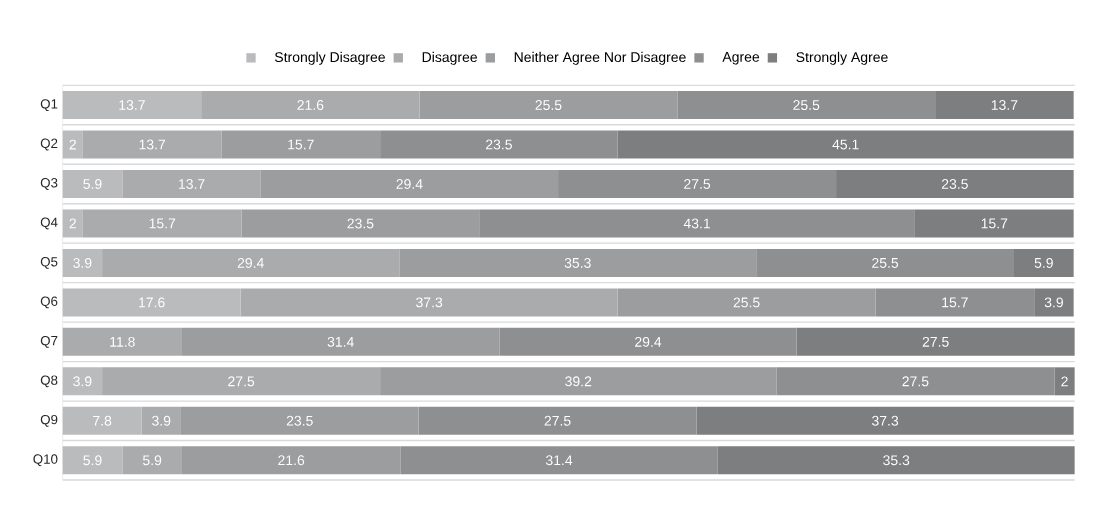 The height and width of the screenshot is (506, 1097). I want to click on y-tick-label: Q4, so click(49, 223).